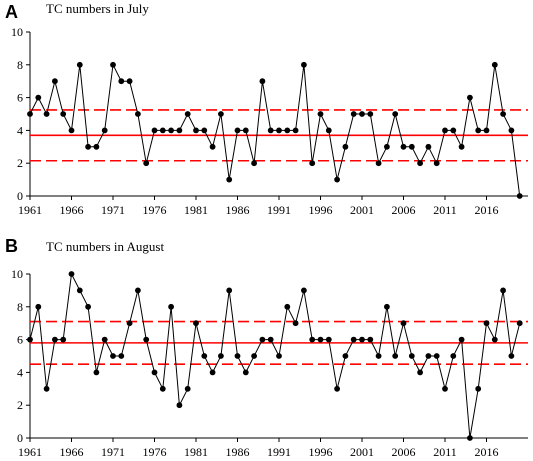 The image size is (533, 461). I want to click on y-tick-label: 6, so click(20, 98).